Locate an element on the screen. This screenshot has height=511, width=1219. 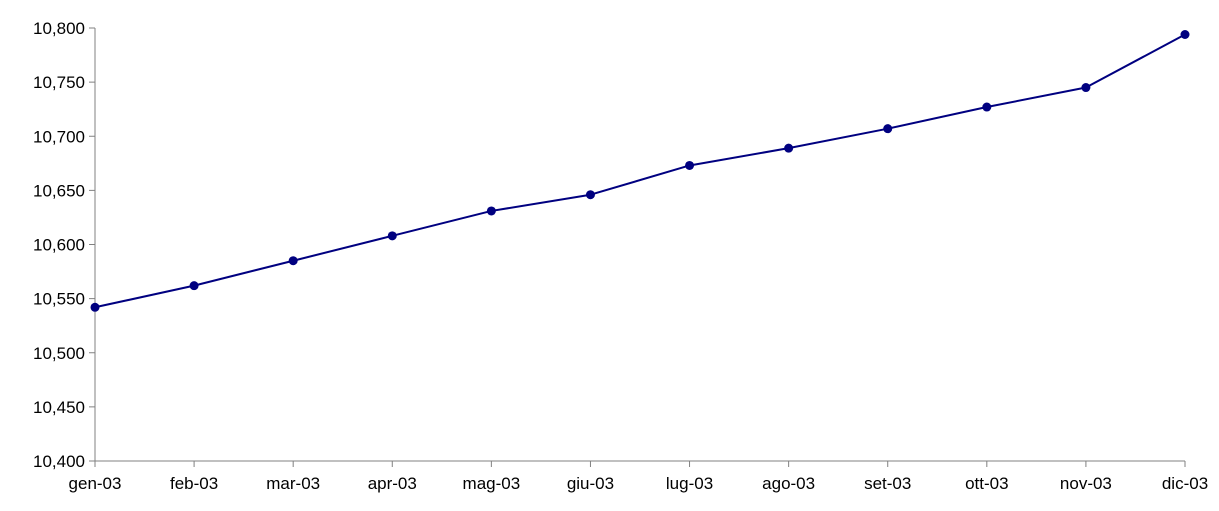
y-tick-label: 10,800 is located at coordinates (59, 28).